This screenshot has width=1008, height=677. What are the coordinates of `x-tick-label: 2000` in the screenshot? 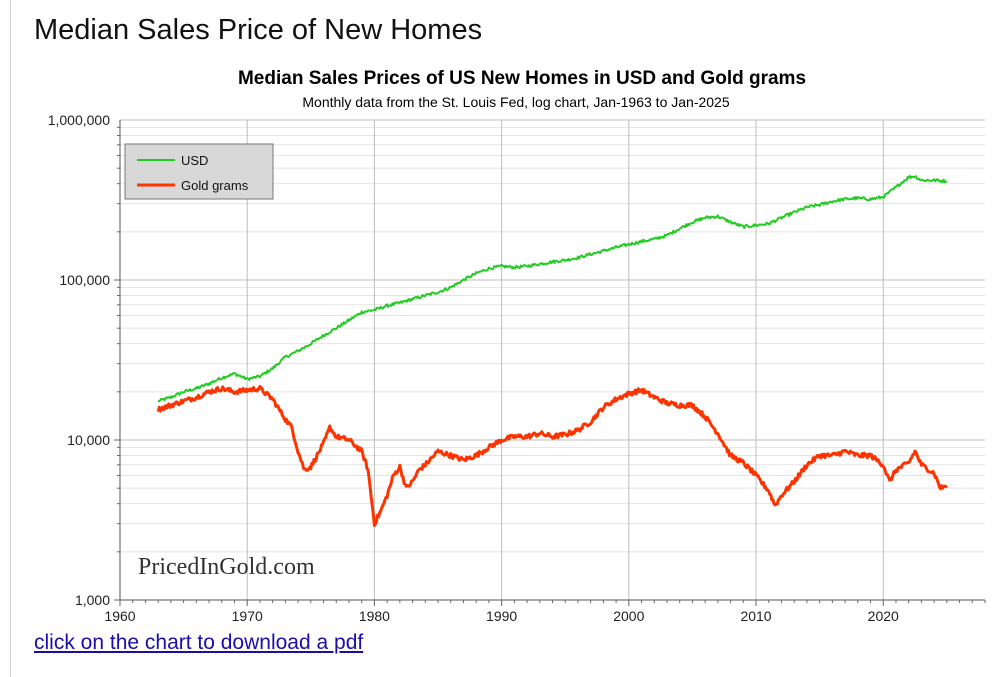 It's located at (628, 616).